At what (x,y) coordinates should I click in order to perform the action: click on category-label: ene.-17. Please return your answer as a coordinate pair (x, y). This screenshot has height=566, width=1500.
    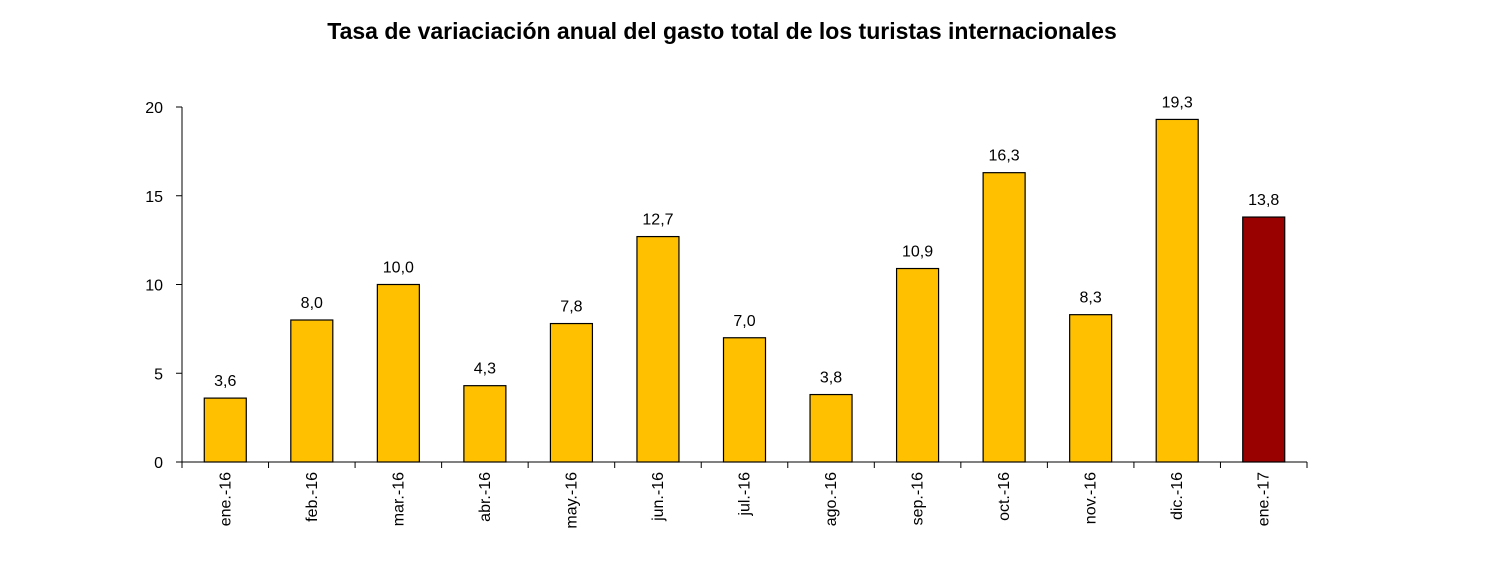
    Looking at the image, I should click on (1264, 499).